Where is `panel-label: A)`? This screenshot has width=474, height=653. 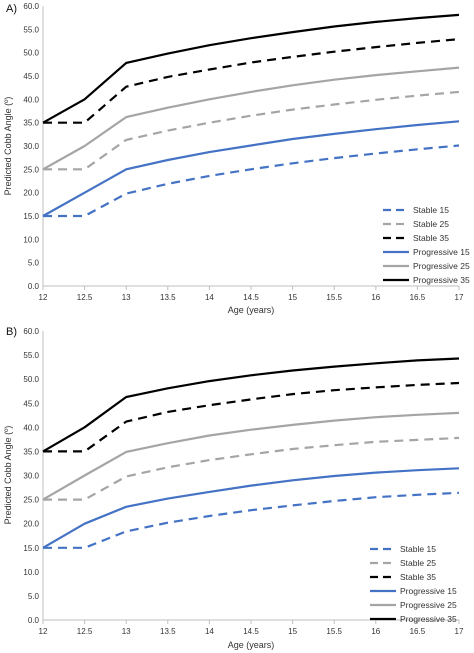 panel-label: A) is located at coordinates (11, 9).